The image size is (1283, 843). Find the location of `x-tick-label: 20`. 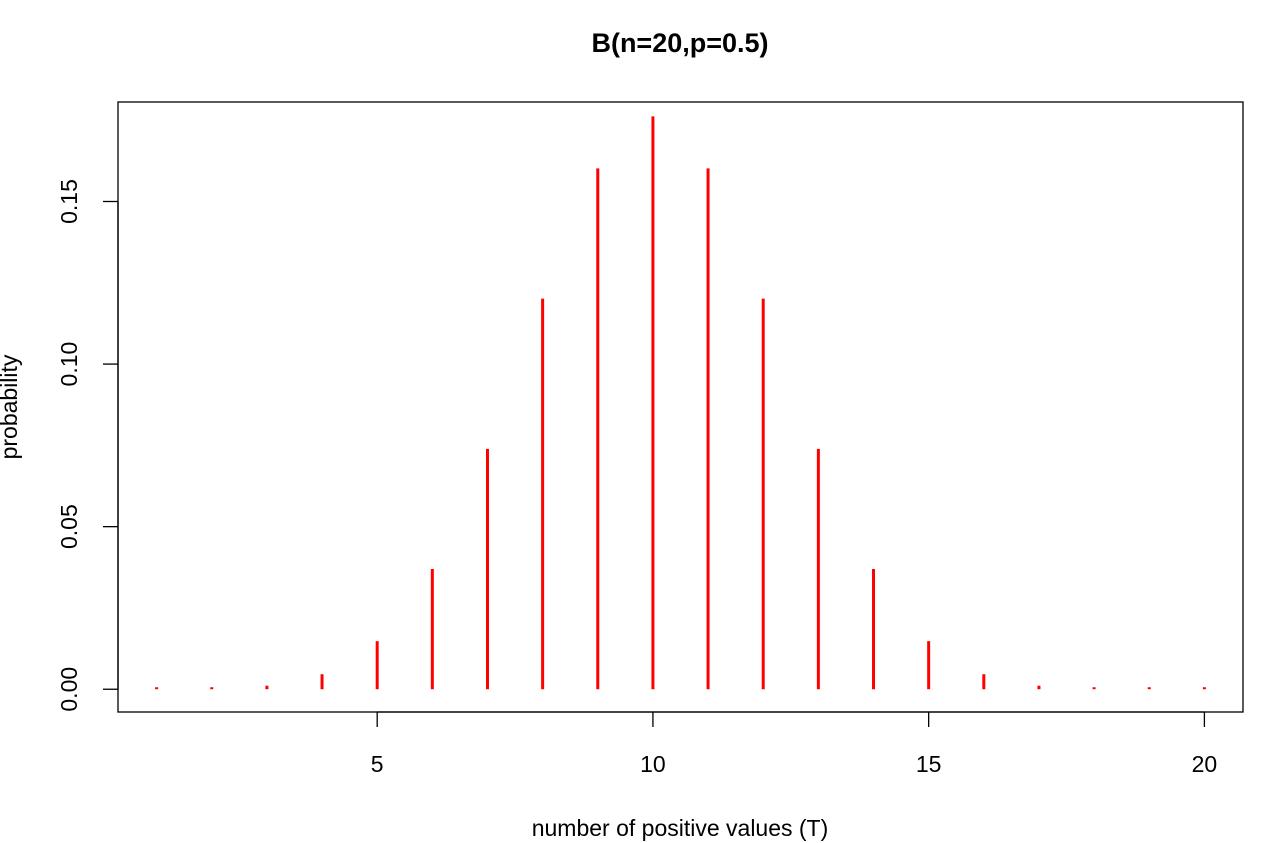

x-tick-label: 20 is located at coordinates (1205, 764).